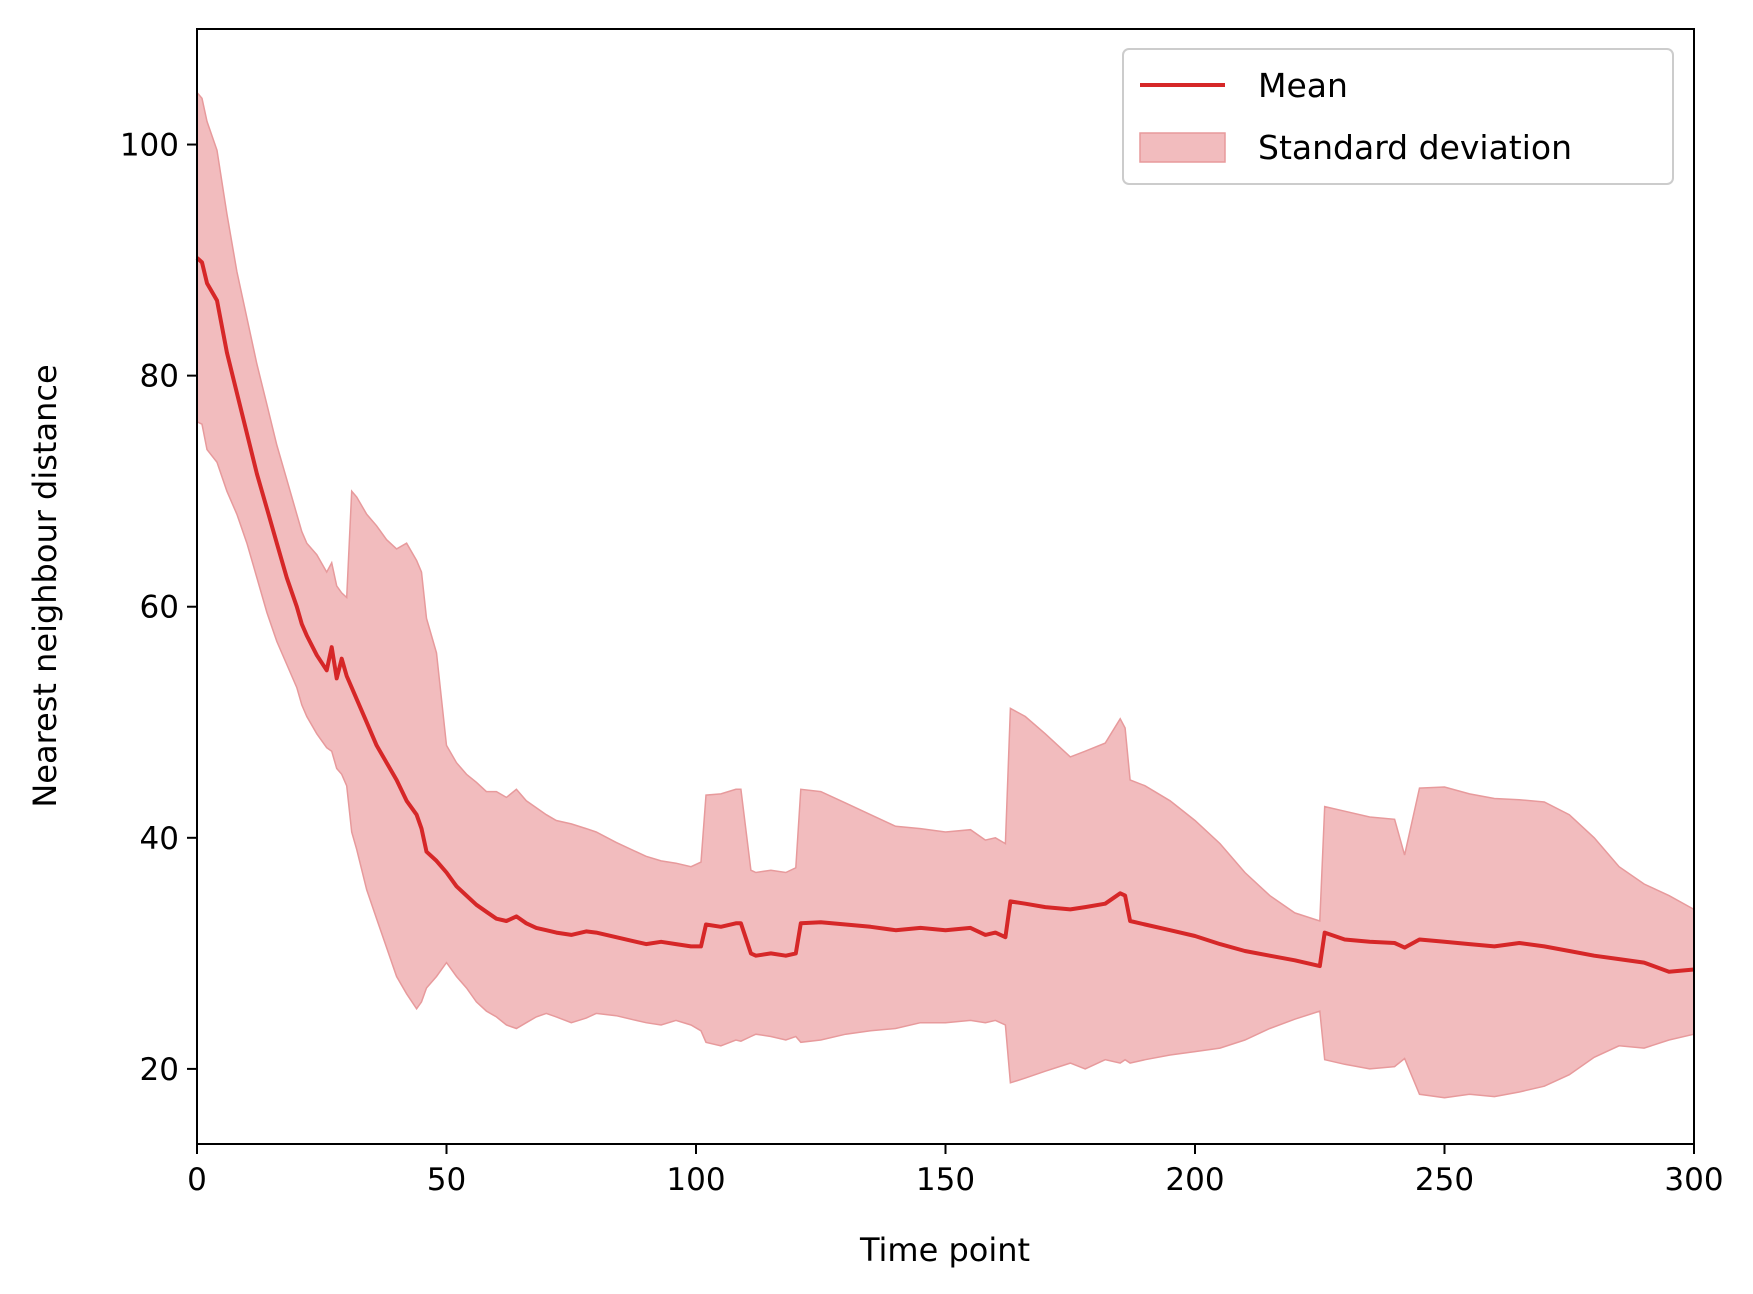  Describe the element at coordinates (1194, 1180) in the screenshot. I see `x-tick-label: 200` at that location.